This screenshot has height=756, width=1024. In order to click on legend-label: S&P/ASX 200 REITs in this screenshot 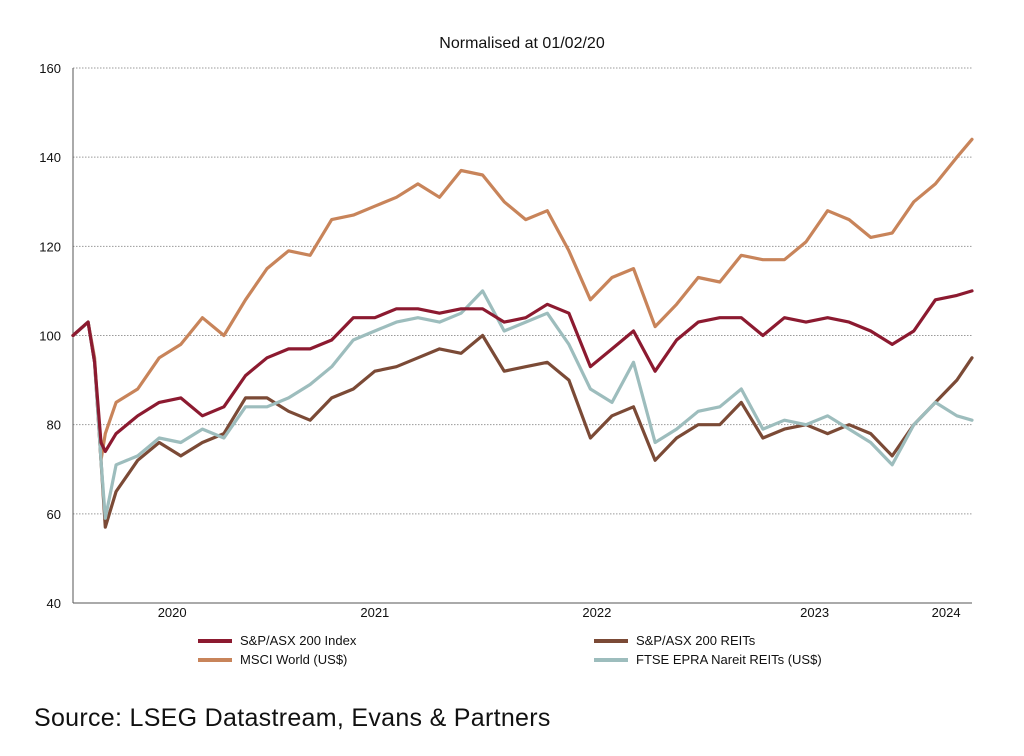, I will do `click(696, 640)`.